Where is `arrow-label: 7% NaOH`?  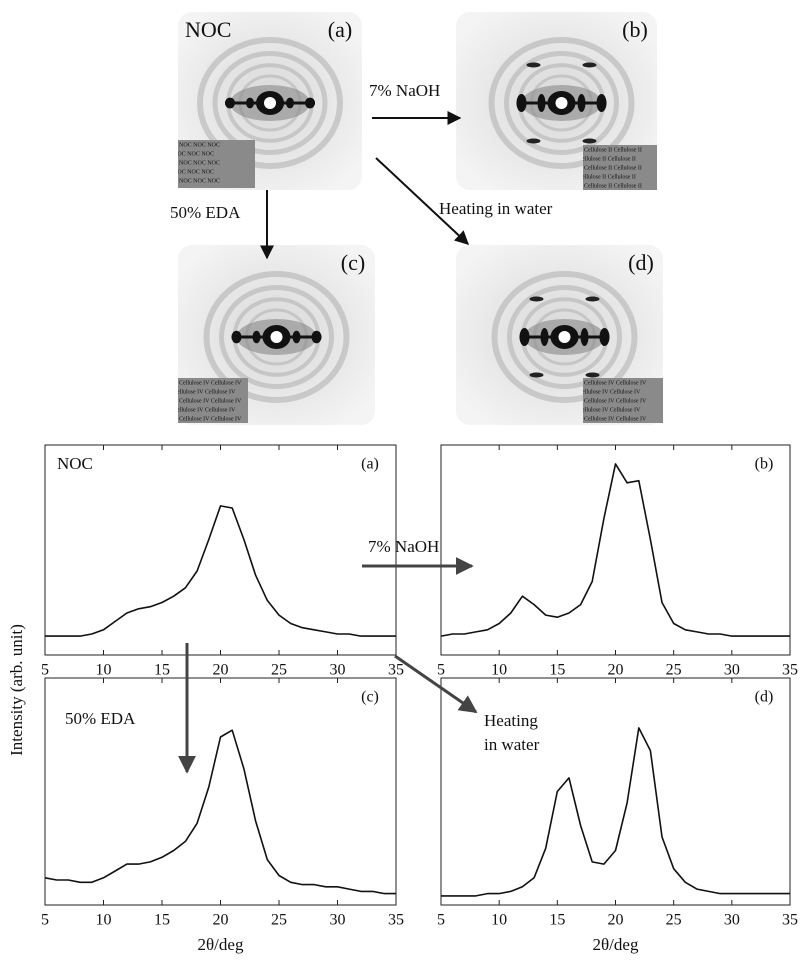
arrow-label: 7% NaOH is located at coordinates (403, 546).